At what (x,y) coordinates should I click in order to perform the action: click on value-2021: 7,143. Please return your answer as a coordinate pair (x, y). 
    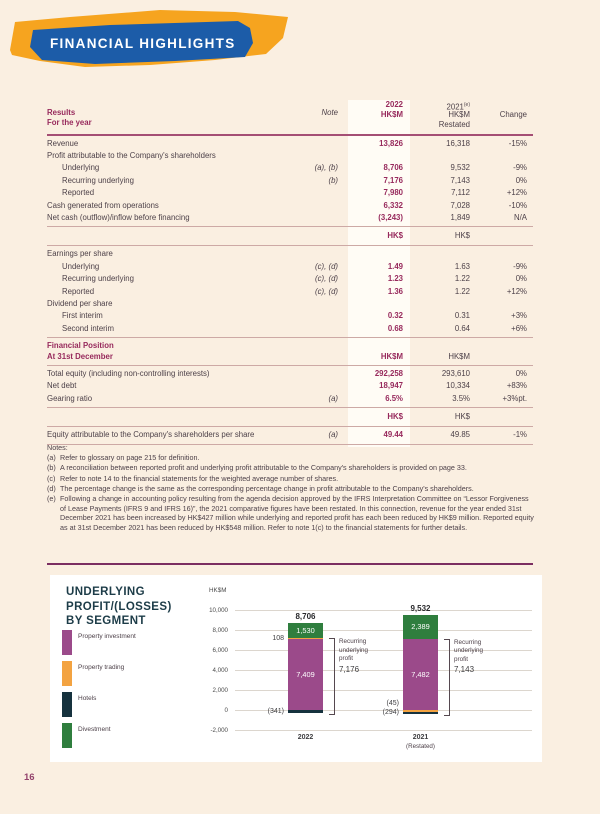
    Looking at the image, I should click on (460, 180).